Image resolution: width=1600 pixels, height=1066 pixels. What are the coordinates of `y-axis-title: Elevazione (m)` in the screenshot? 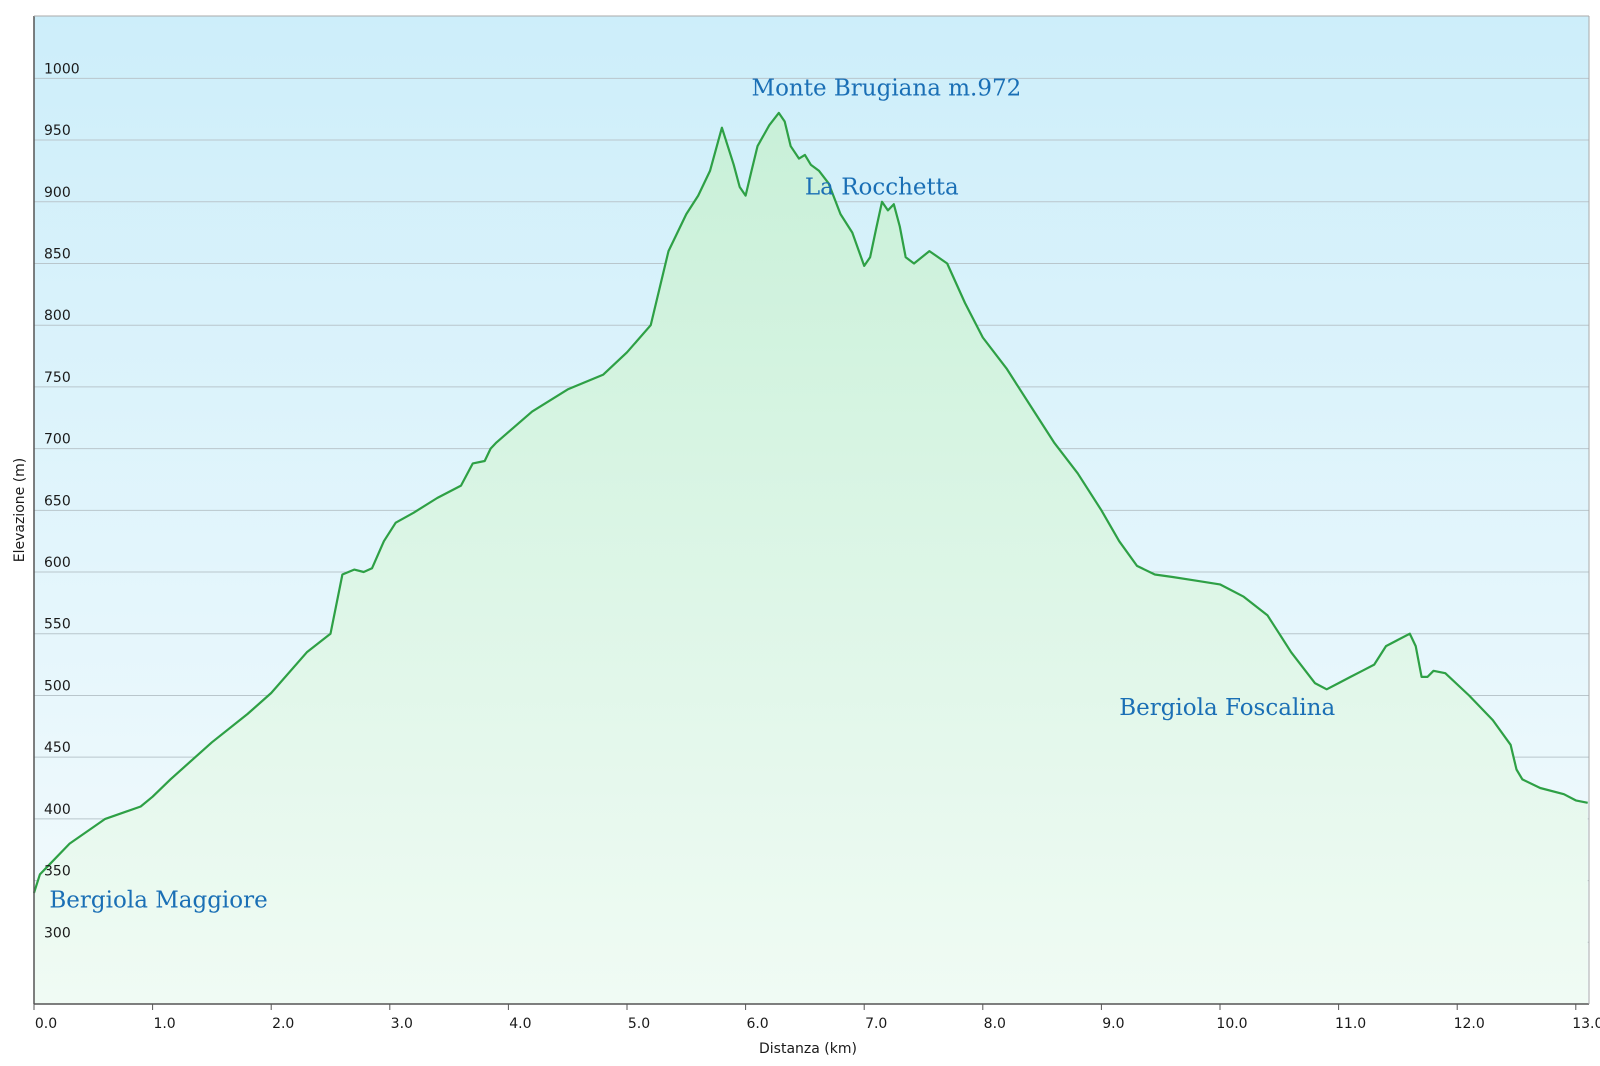 It's located at (20, 510).